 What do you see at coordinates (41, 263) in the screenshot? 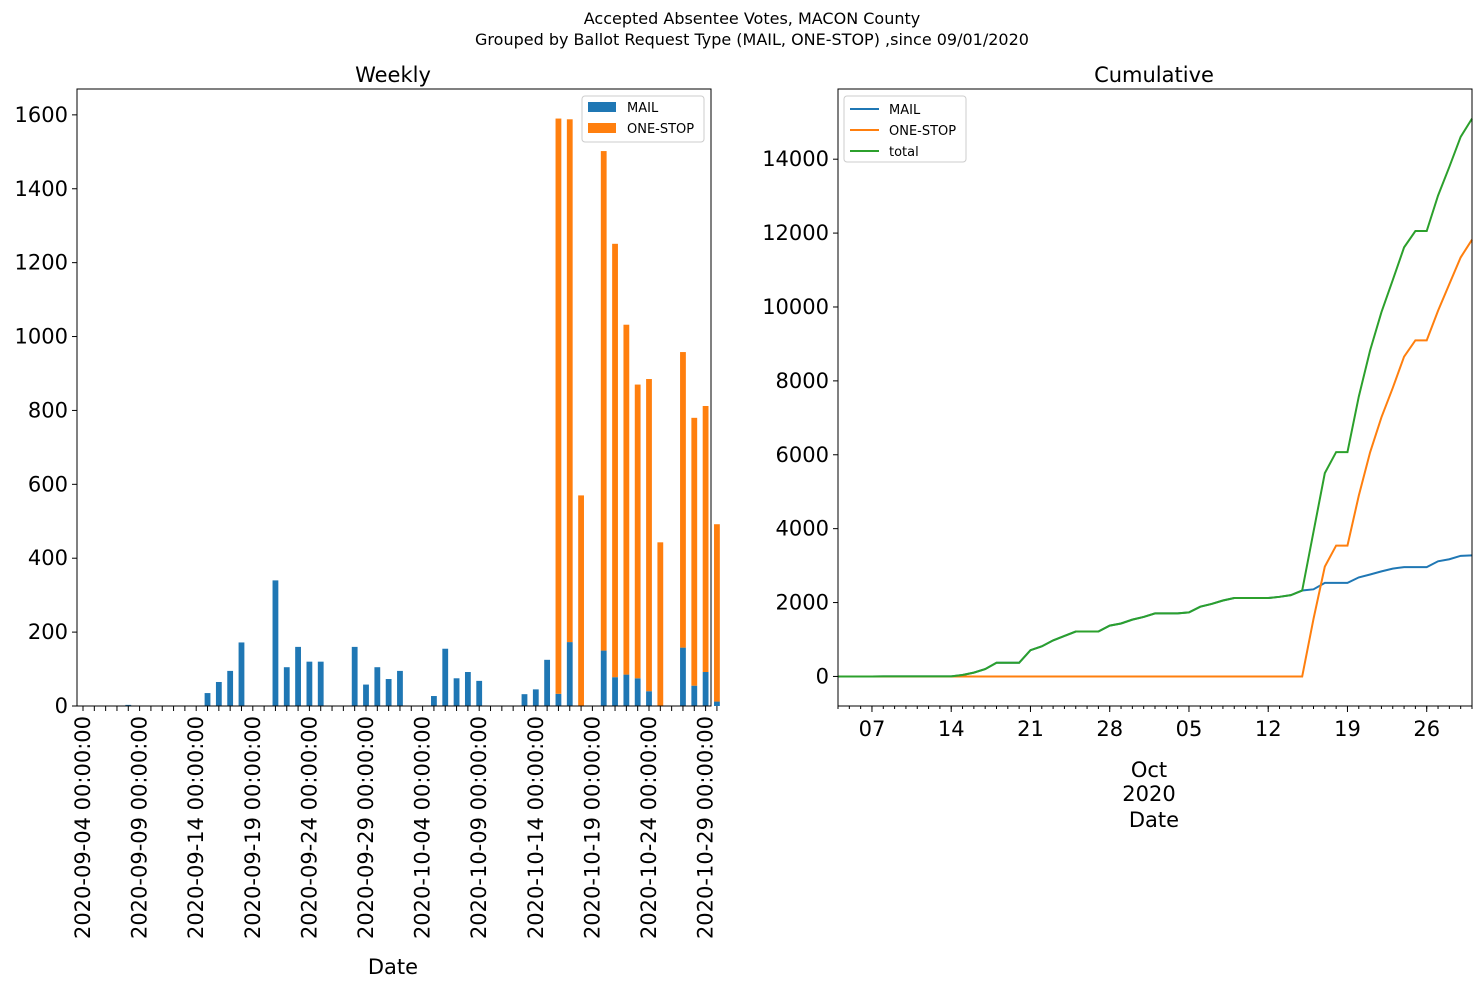
I see `y-tick-label: 1200` at bounding box center [41, 263].